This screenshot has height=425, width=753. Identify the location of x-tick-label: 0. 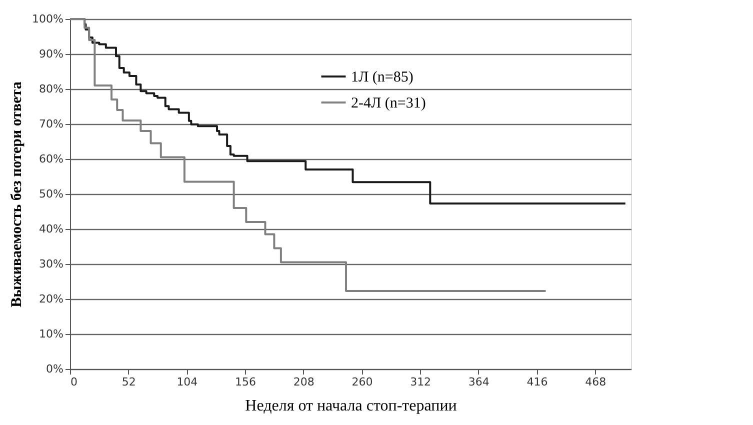
(74, 382).